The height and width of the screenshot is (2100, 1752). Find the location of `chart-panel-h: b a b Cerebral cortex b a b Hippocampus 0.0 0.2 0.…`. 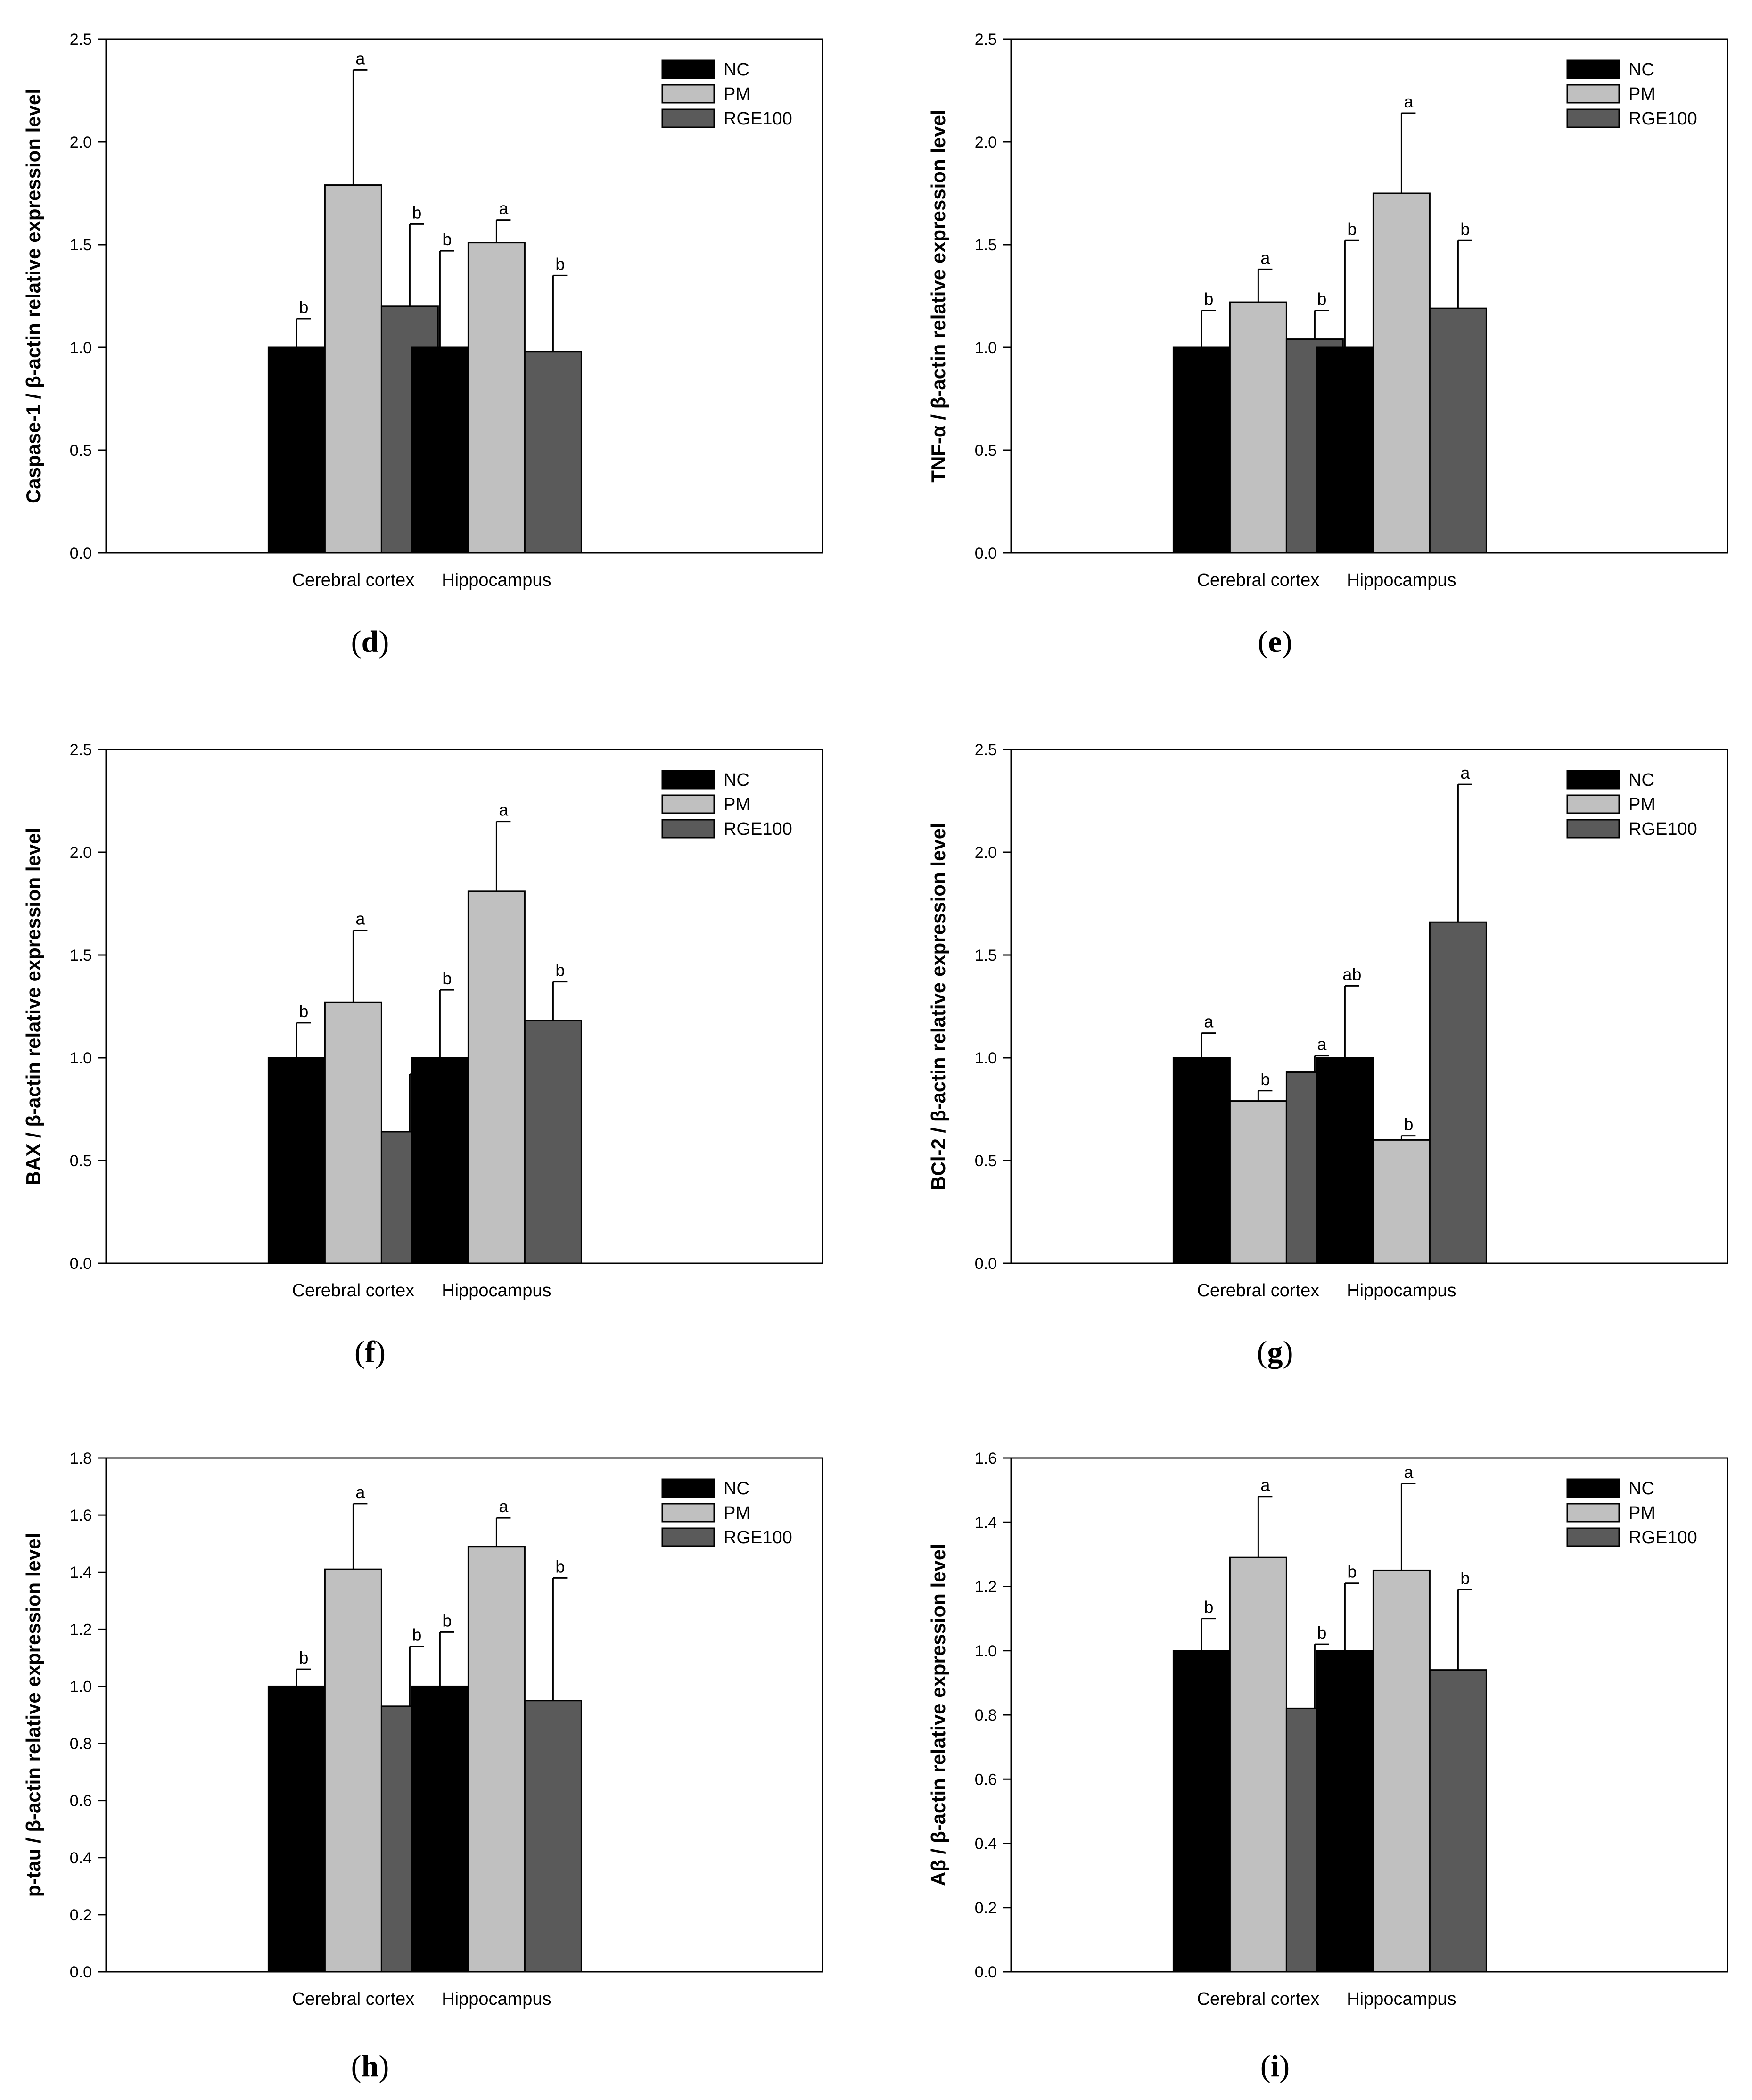

chart-panel-h: b a b Cerebral cortex b a b Hippocampus 0.0 0.2 0.… is located at coordinates (422, 1766).